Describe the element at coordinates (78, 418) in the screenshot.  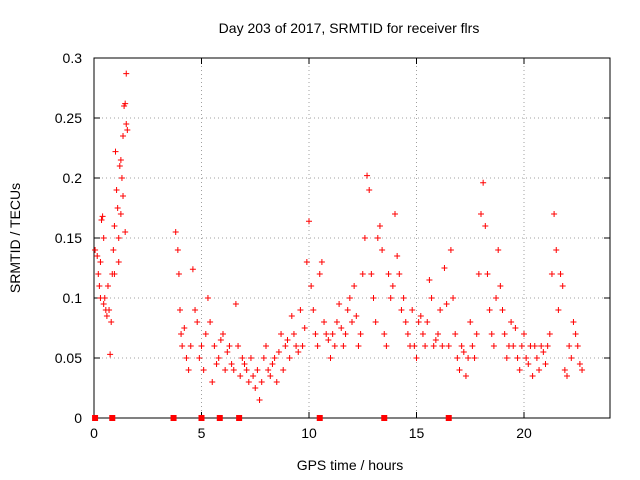
I see `y-tick-label: 0` at that location.